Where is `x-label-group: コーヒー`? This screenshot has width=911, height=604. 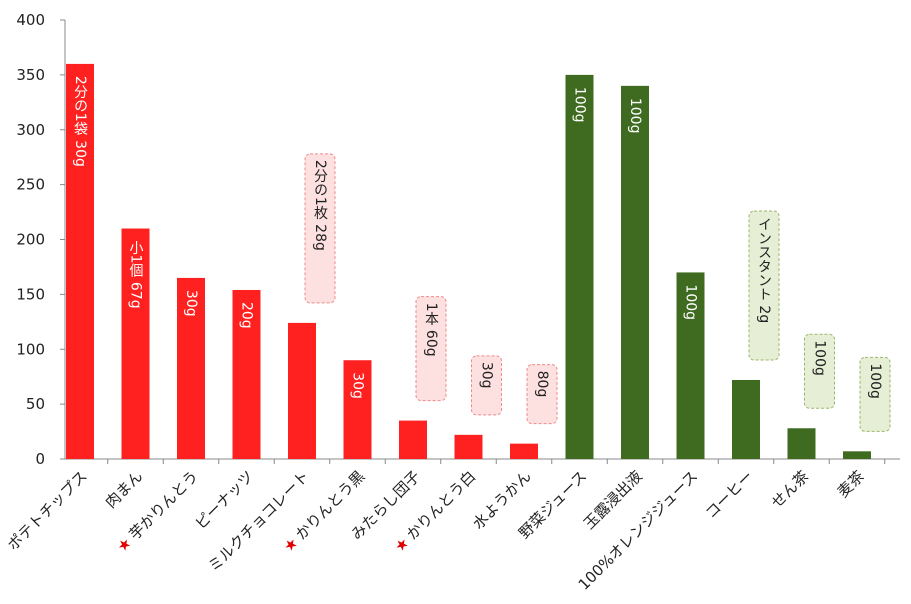 x-label-group: コーヒー is located at coordinates (729, 494).